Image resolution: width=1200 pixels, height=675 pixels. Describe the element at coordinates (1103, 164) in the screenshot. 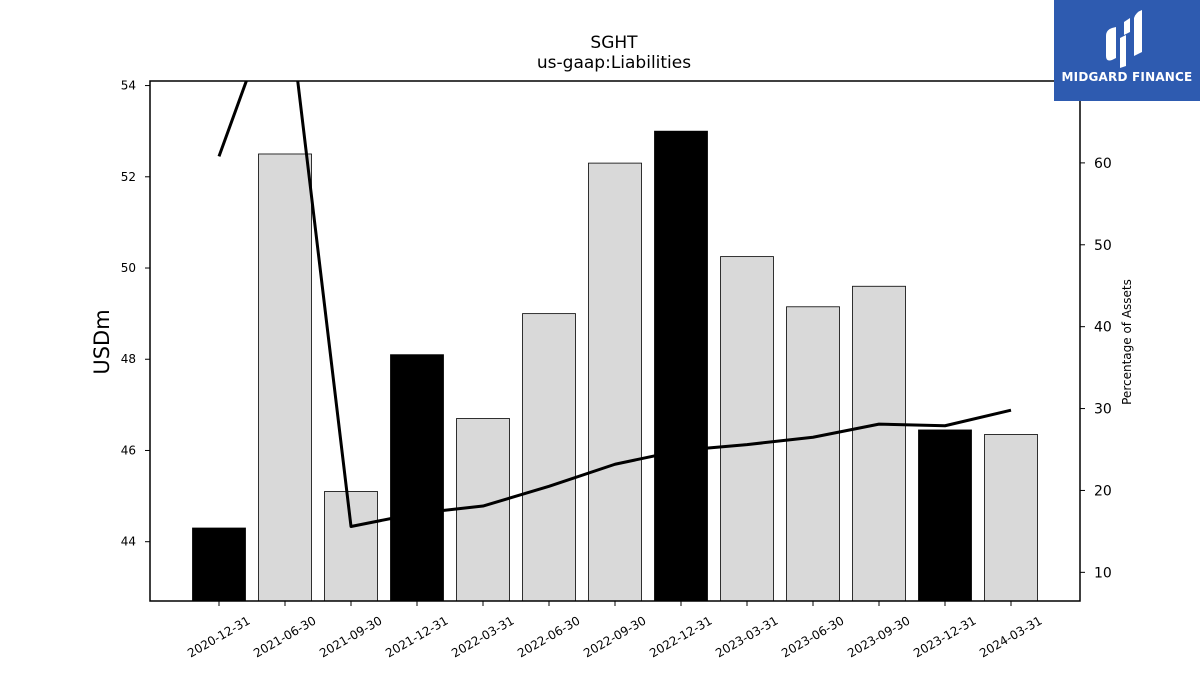

I see `y-right-tick-label: 60` at that location.